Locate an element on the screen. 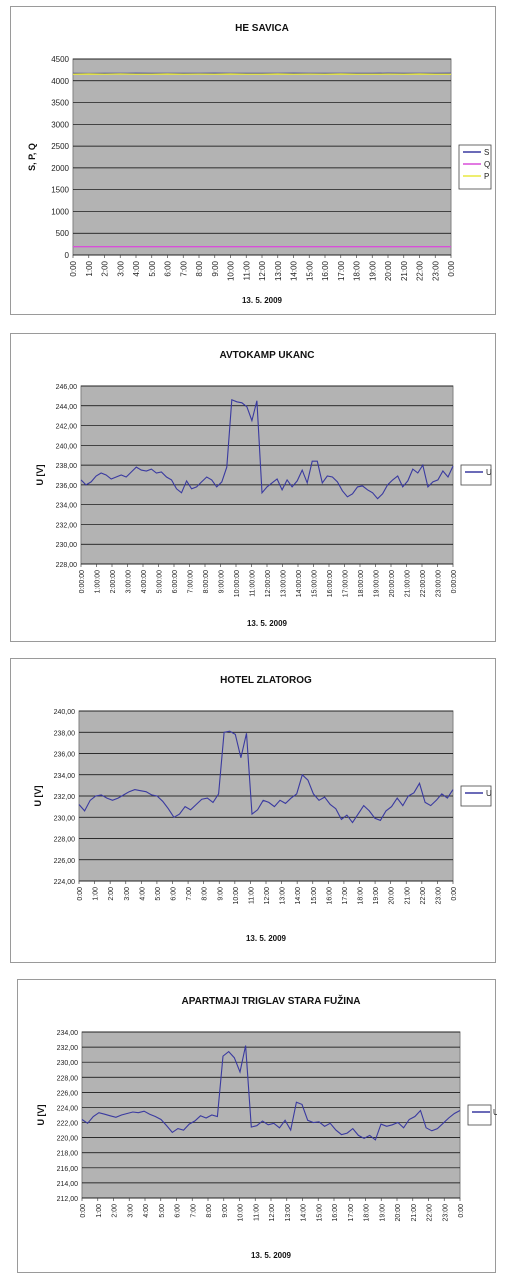 Image resolution: width=507 pixels, height=1281 pixels. x-tick-label: 11:00:00 is located at coordinates (253, 583).